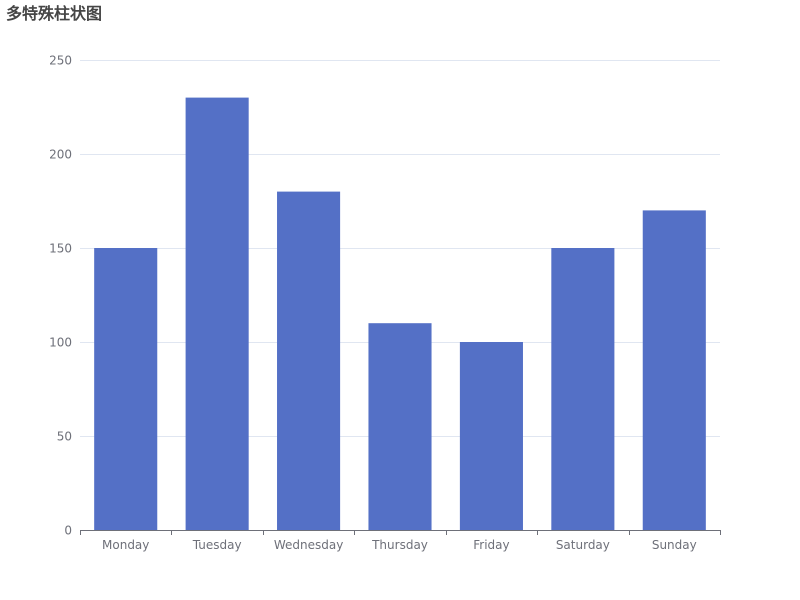  What do you see at coordinates (60, 61) in the screenshot?
I see `y-tick-label: 250` at bounding box center [60, 61].